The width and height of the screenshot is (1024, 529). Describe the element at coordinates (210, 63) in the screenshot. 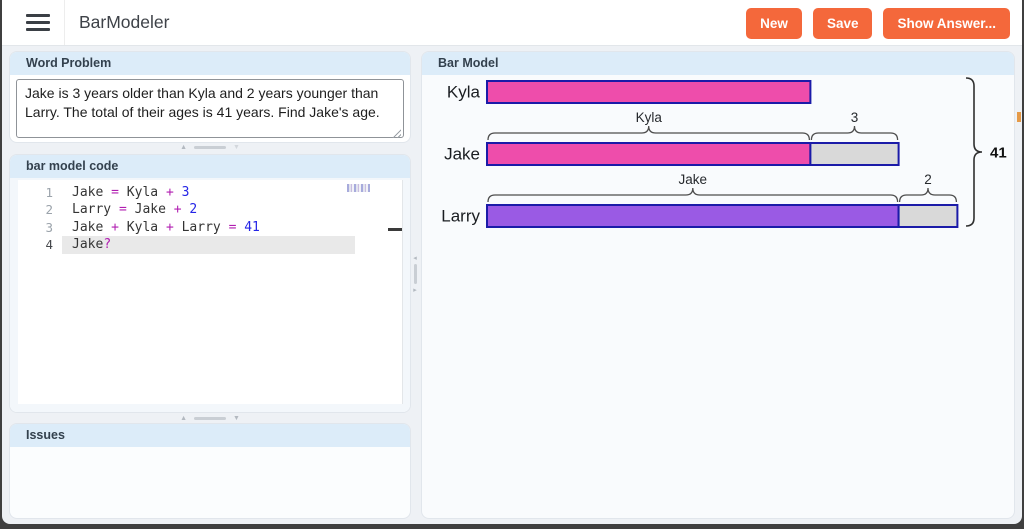

I see `word-problem-header: Word Problem` at that location.